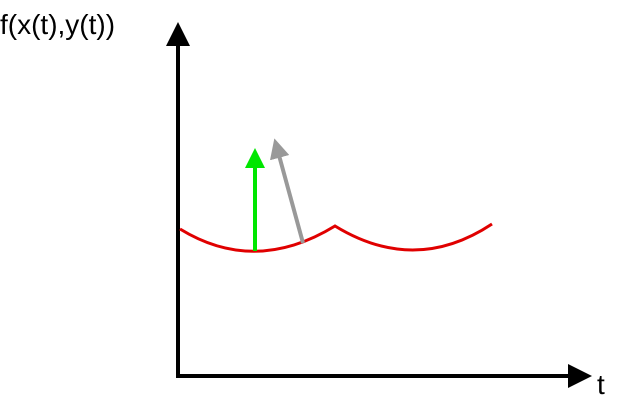 This screenshot has width=635, height=403. I want to click on tilted-vector, so click(287, 191).